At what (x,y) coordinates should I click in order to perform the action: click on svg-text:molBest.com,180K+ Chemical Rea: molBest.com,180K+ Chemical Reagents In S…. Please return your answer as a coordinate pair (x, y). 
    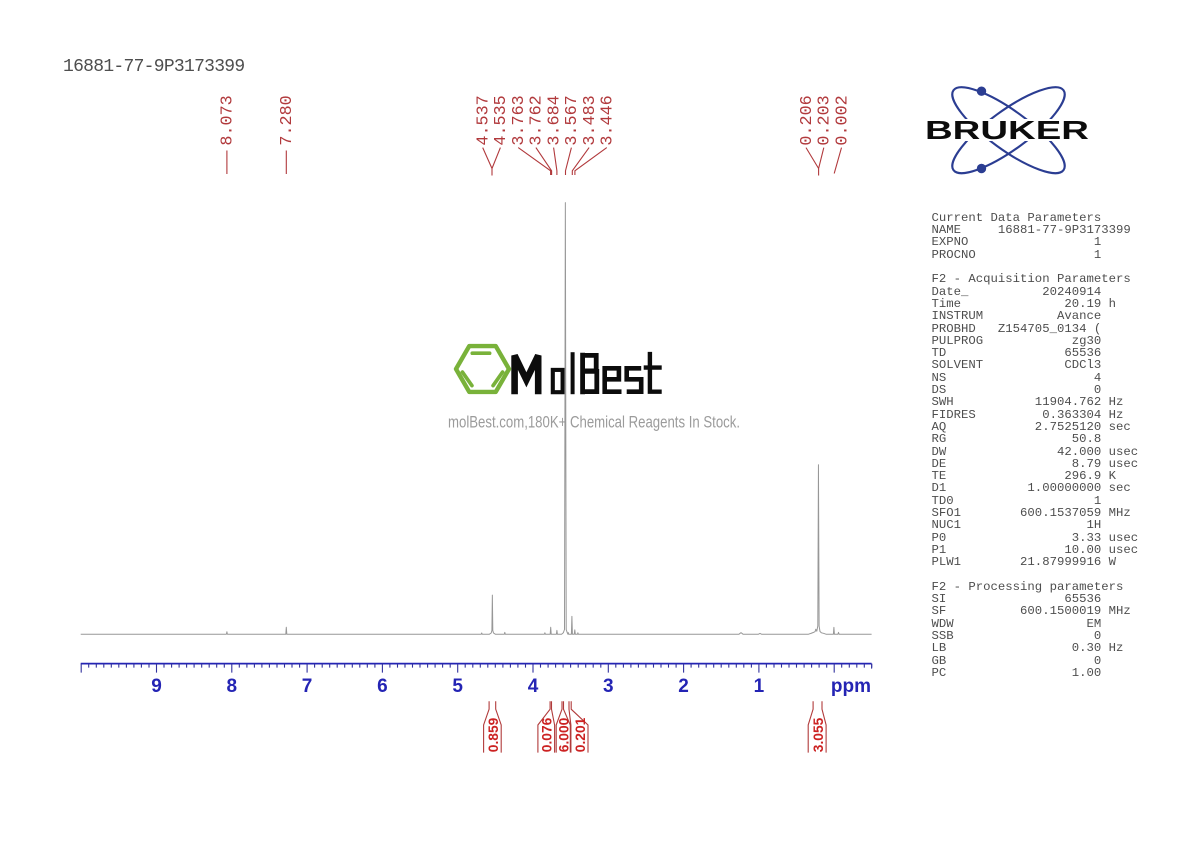
    Looking at the image, I should click on (594, 421).